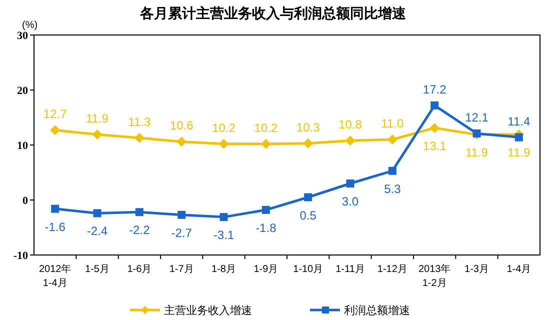 Image resolution: width=546 pixels, height=320 pixels. I want to click on data-label: -2.2, so click(139, 230).